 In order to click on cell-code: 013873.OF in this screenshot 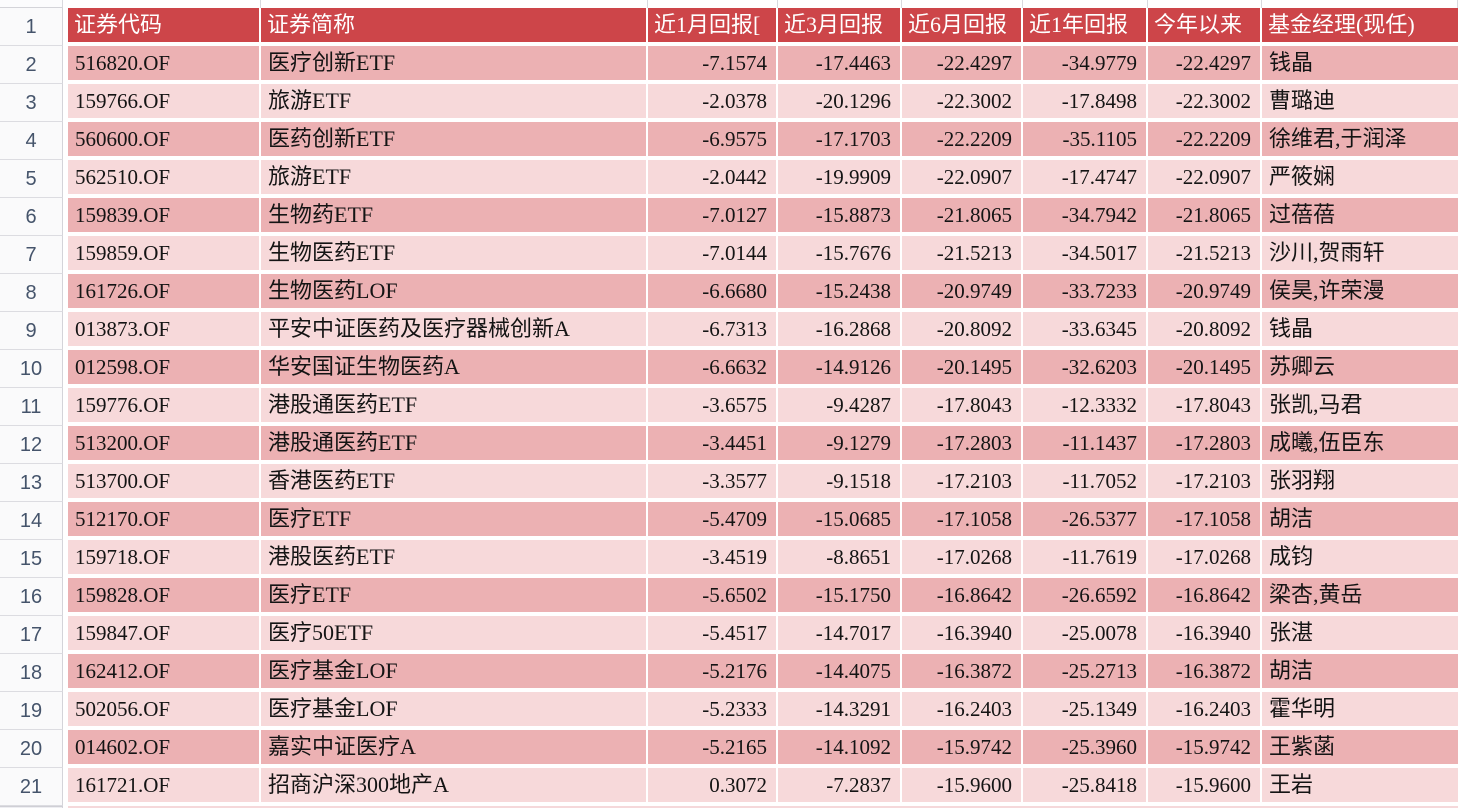, I will do `click(164, 331)`.